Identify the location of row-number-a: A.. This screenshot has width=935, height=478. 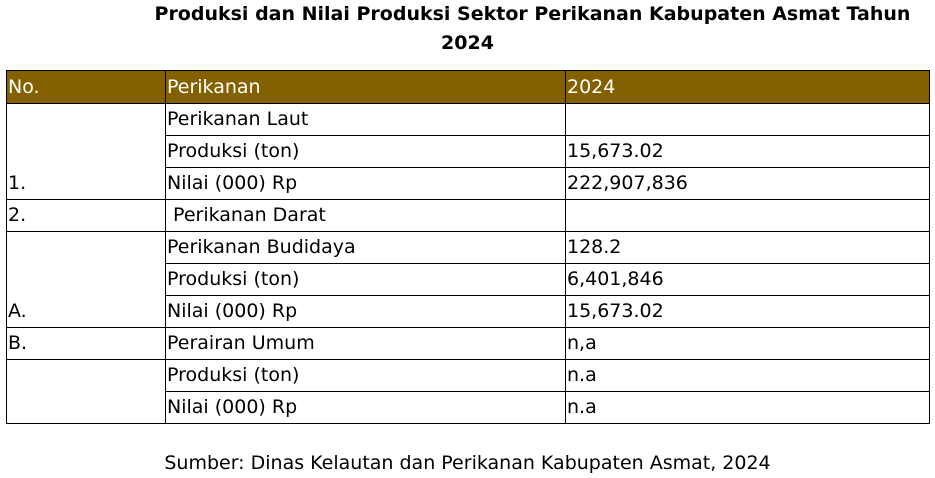
(86, 279).